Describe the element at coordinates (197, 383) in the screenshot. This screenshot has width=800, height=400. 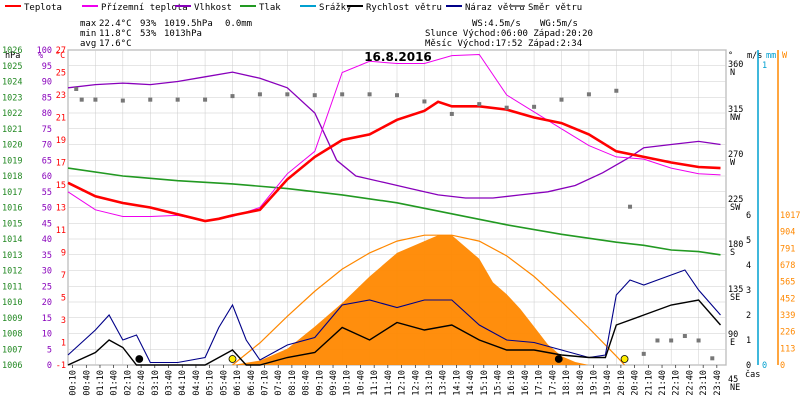
I see `x-tick-label: 04:40` at that location.